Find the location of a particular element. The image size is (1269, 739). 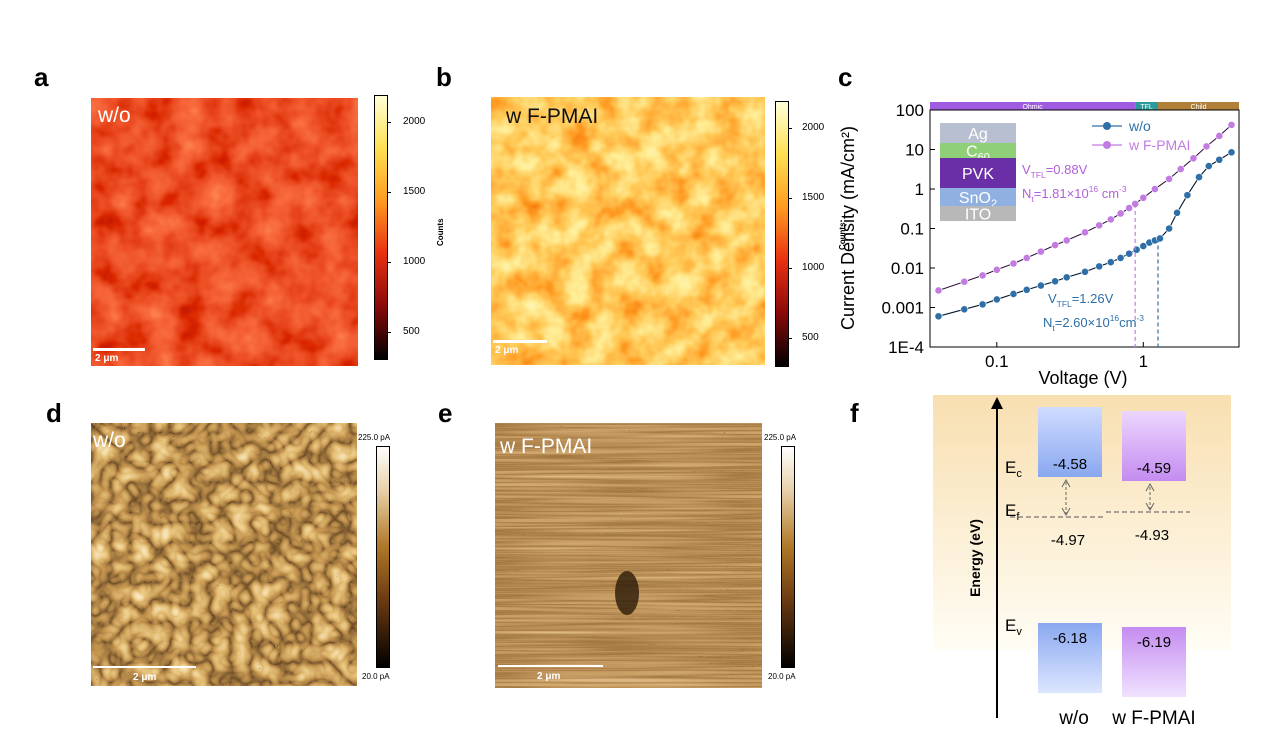

ev-label: Ev is located at coordinates (1013, 627).